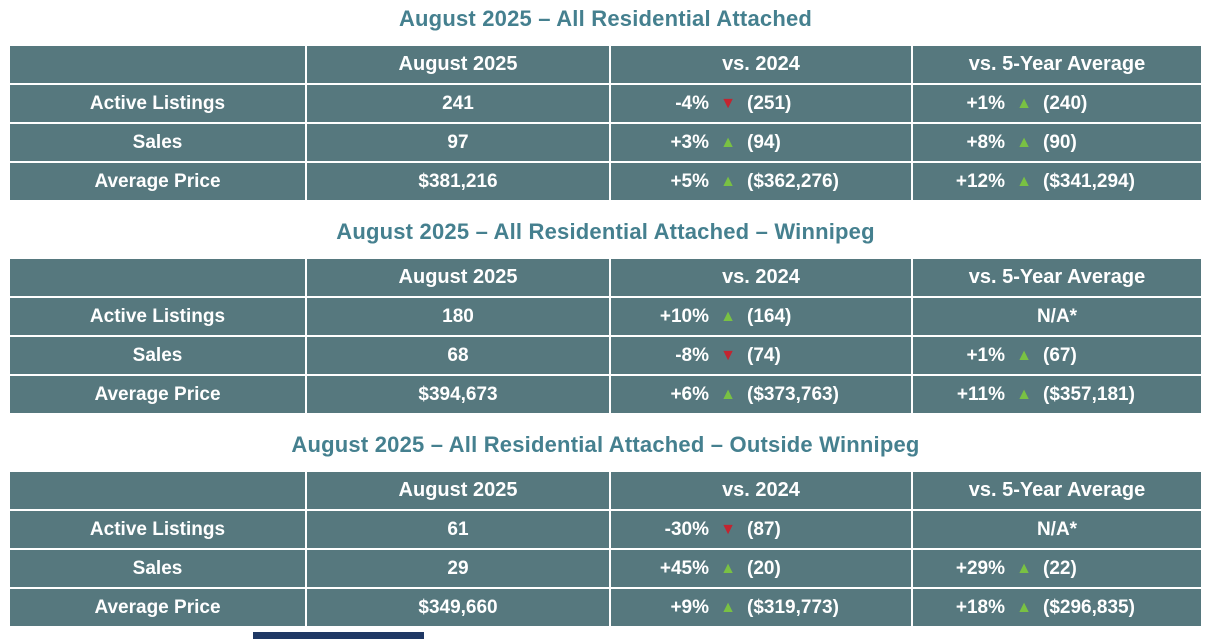  I want to click on current-value: 61, so click(458, 529).